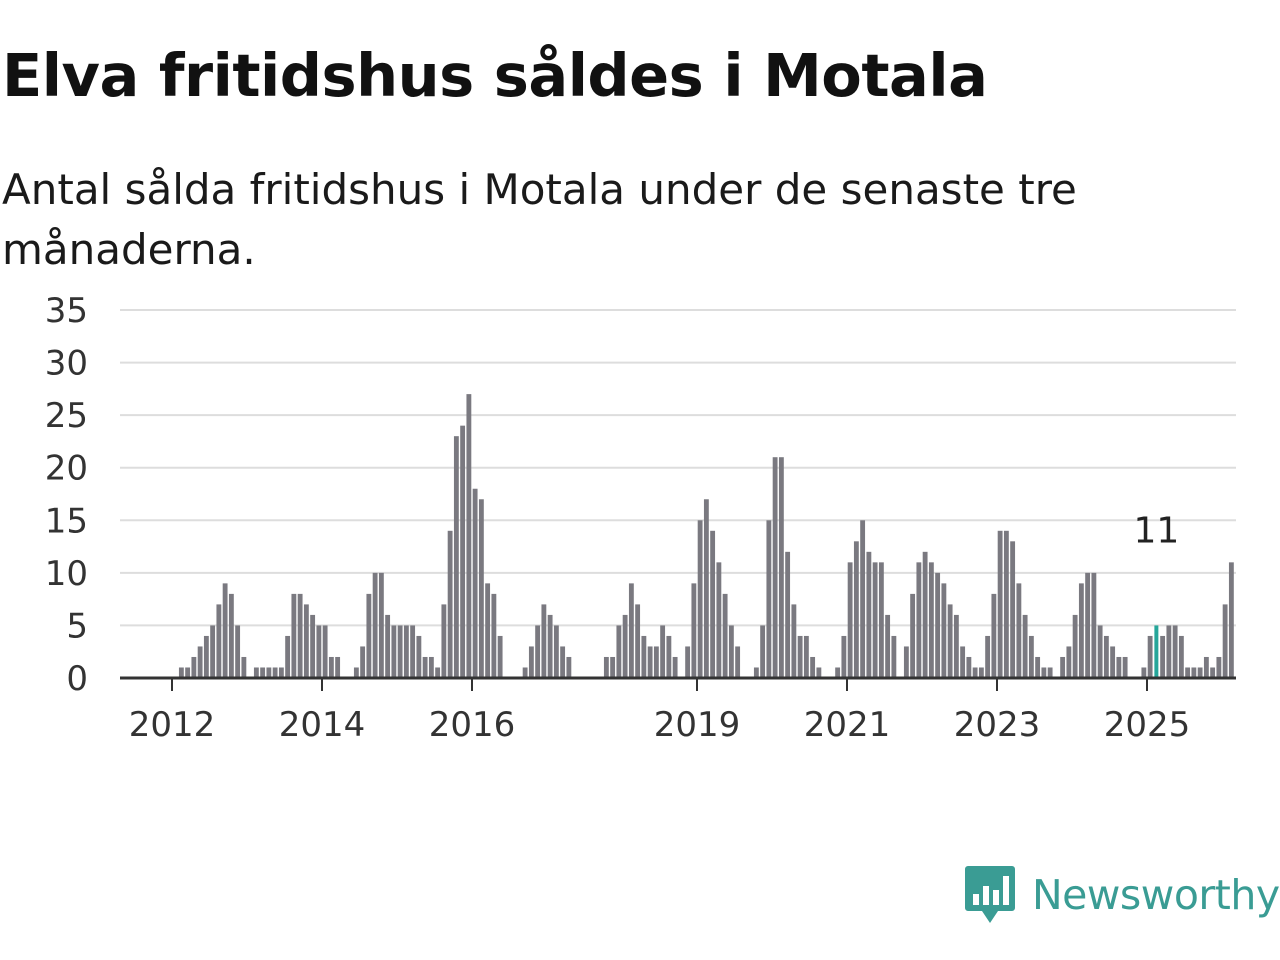 The height and width of the screenshot is (960, 1280). What do you see at coordinates (1156, 530) in the screenshot?
I see `highlight-value-label: 11` at bounding box center [1156, 530].